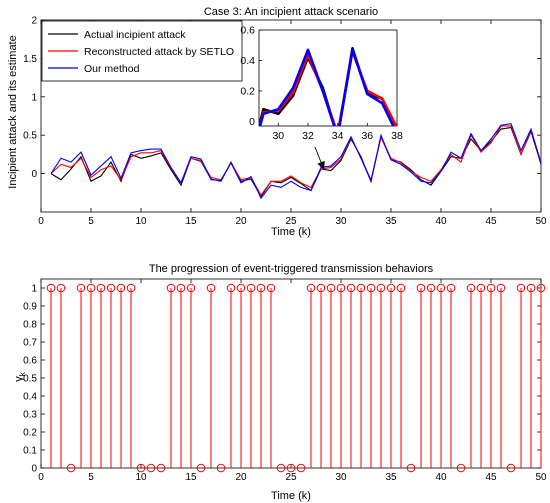  I want to click on inset-y-tick-label: 0.2, so click(247, 91).